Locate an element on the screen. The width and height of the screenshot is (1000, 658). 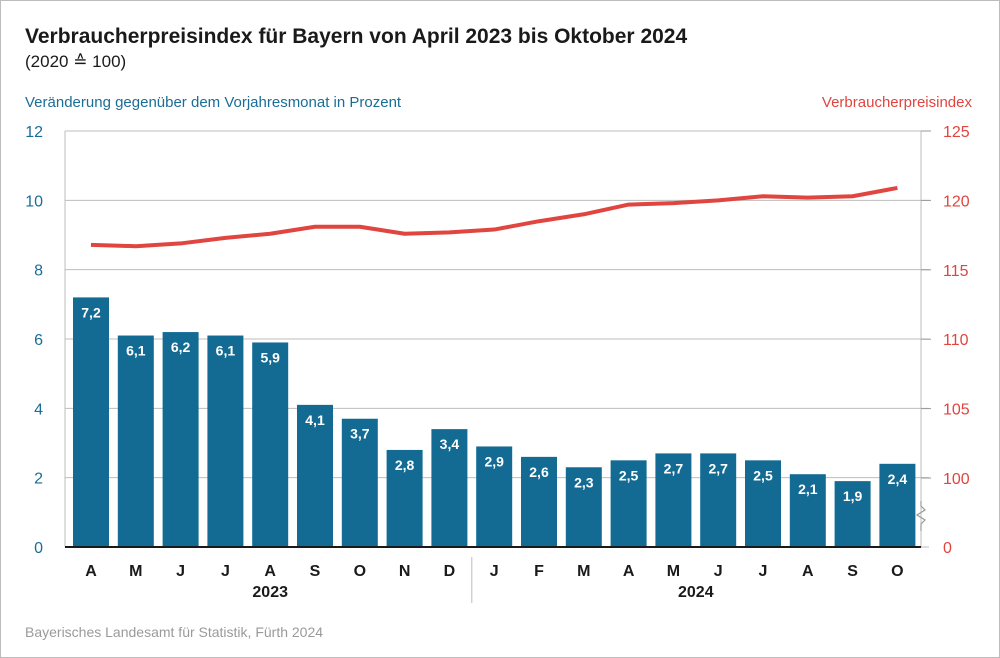
x-tick-label: F is located at coordinates (539, 571).